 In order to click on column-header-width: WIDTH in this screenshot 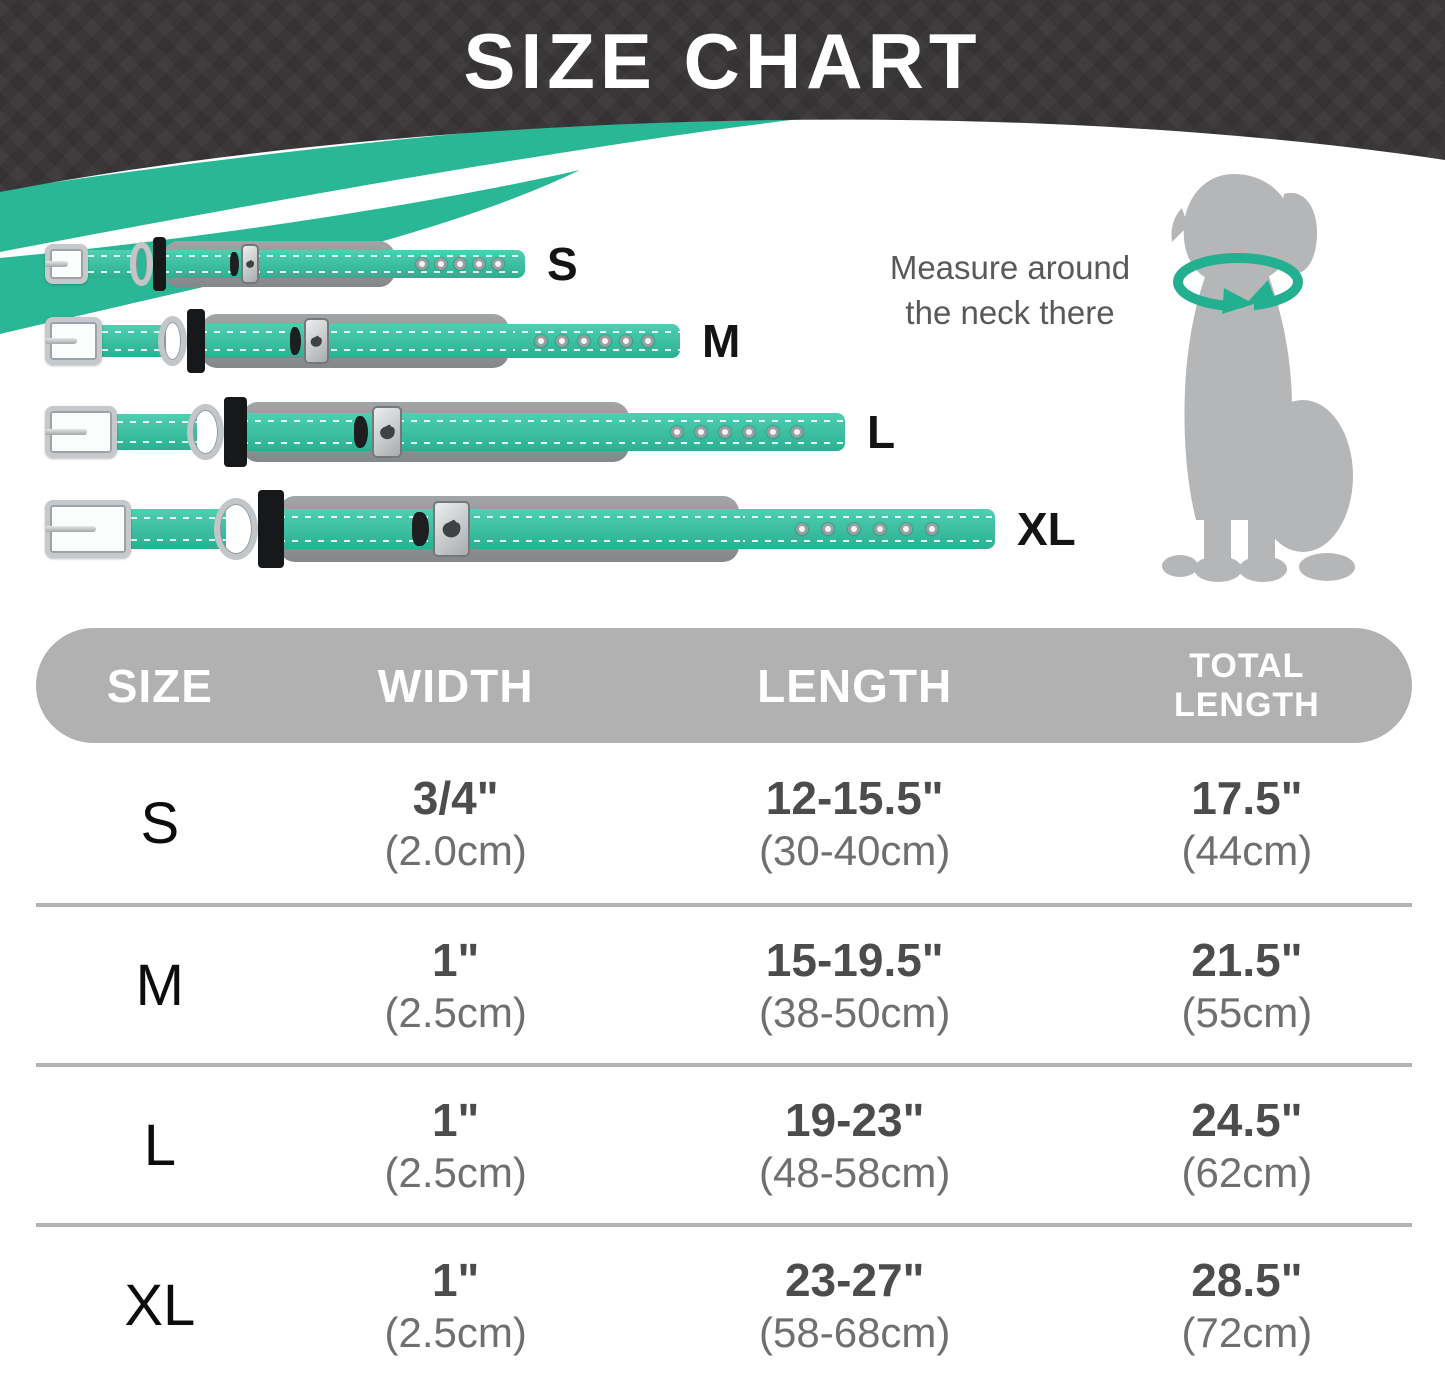, I will do `click(455, 685)`.